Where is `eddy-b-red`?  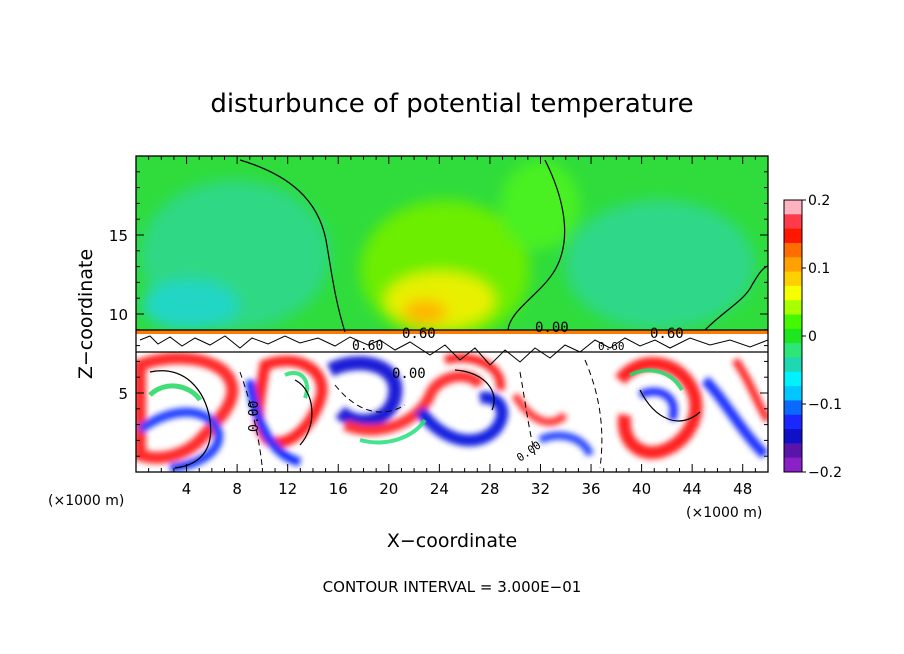
eddy-b-red is located at coordinates (413, 403).